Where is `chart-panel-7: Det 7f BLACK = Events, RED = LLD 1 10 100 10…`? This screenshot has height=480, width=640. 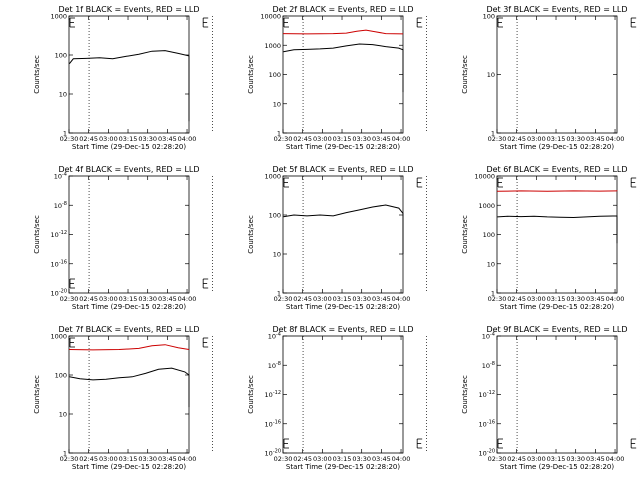 chart-panel-7: Det 7f BLACK = Events, RED = LLD 1 10 100 10… is located at coordinates (123, 398).